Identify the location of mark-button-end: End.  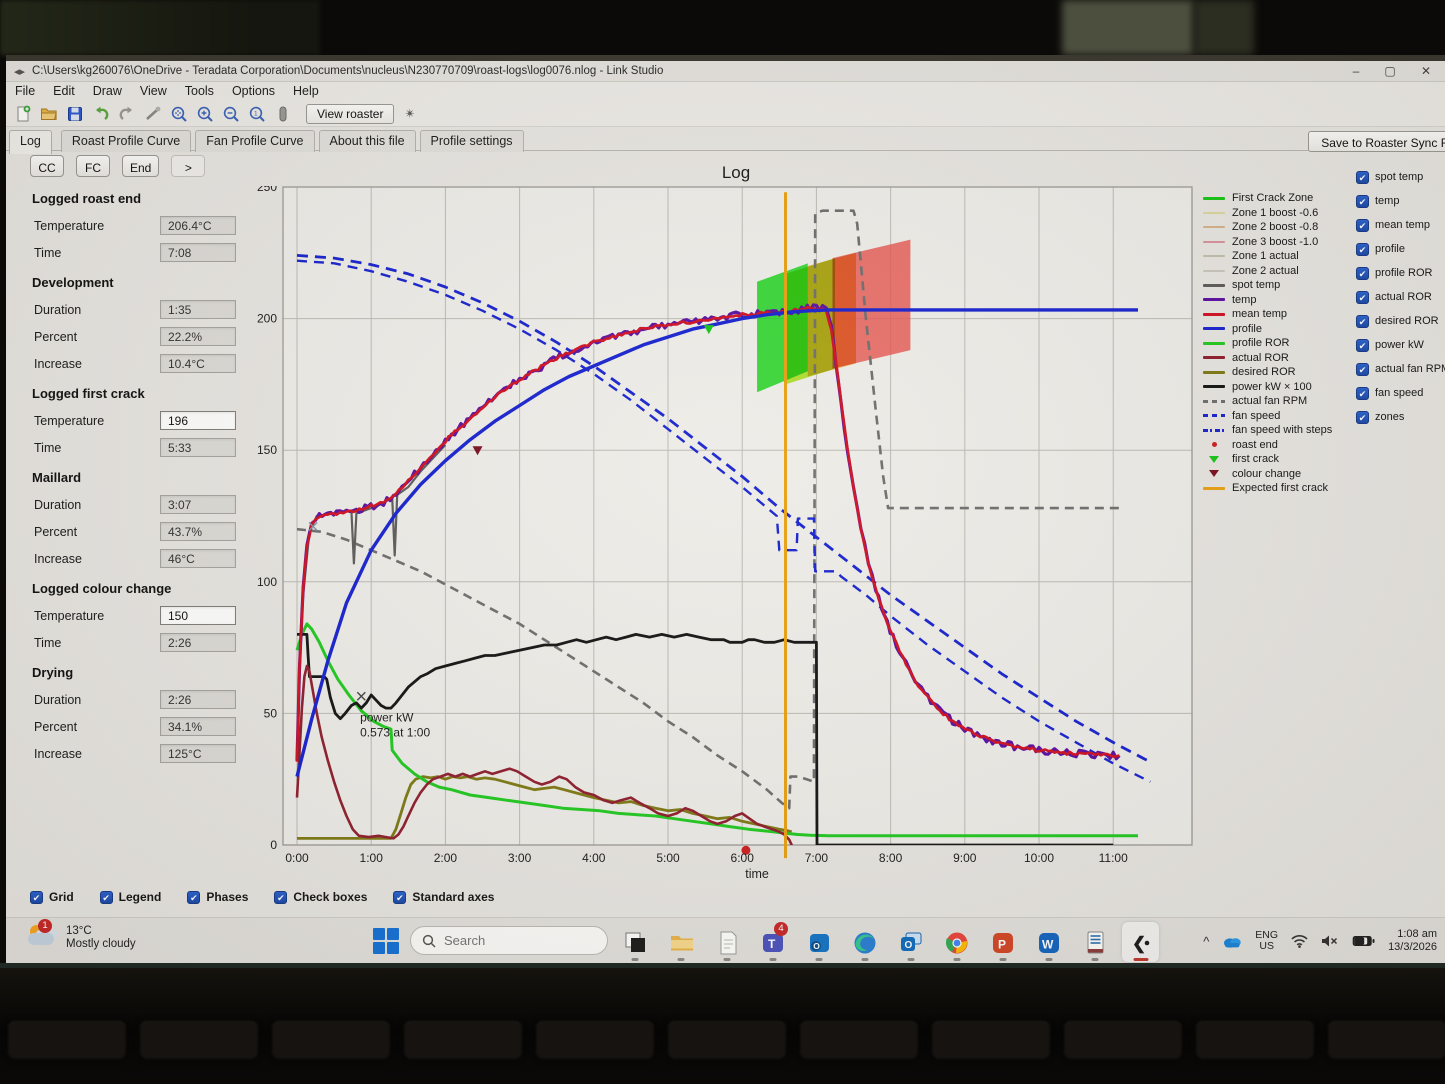
(141, 166).